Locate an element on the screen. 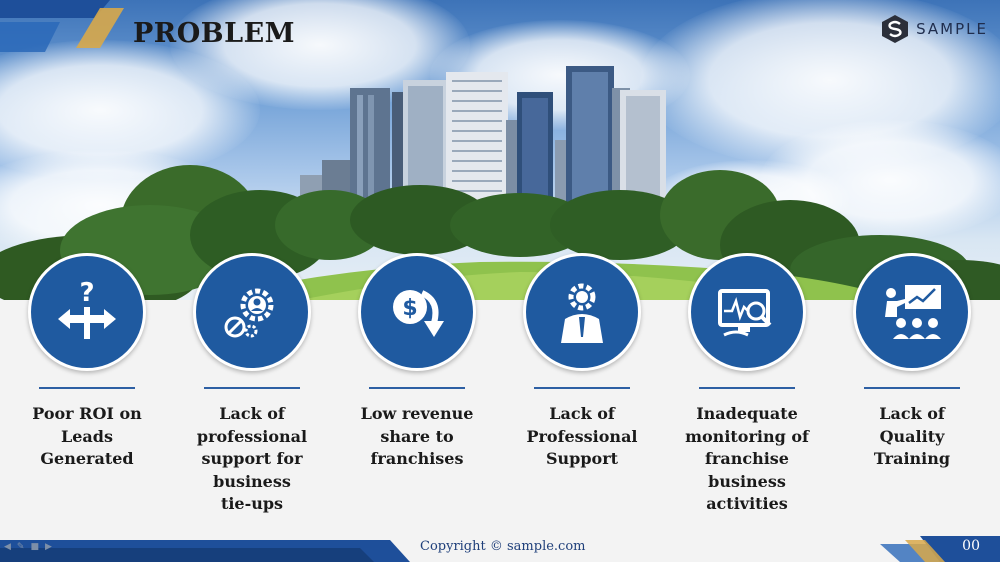 This screenshot has height=562, width=1000. previous-slide-icon: ◀ is located at coordinates (7, 547).